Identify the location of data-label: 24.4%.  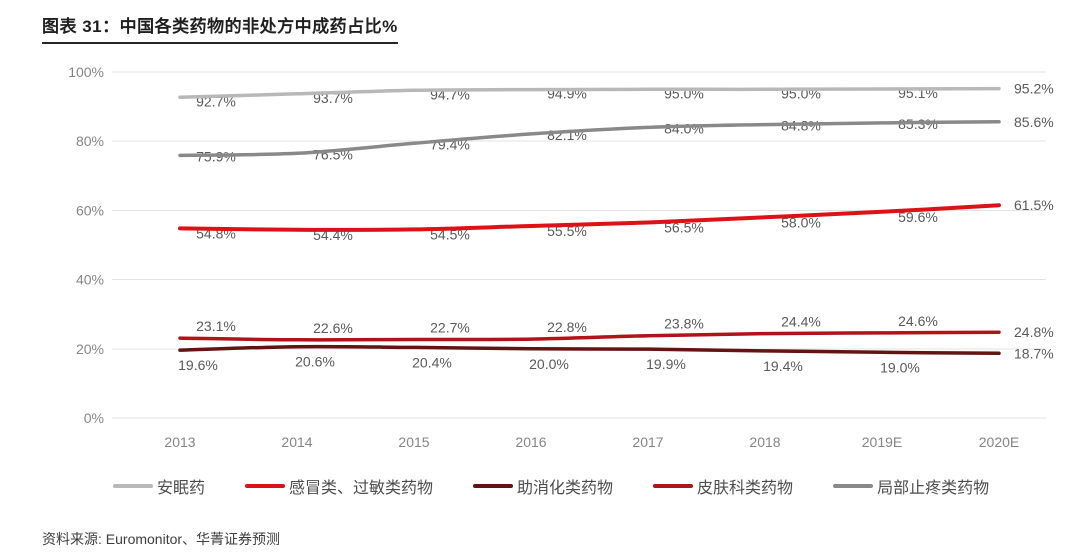
(801, 322).